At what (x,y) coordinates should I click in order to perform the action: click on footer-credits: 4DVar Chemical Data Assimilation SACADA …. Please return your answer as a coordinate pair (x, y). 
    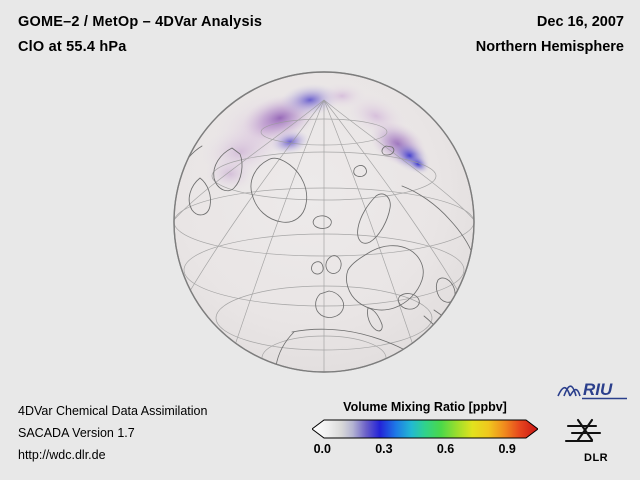
    Looking at the image, I should click on (112, 433).